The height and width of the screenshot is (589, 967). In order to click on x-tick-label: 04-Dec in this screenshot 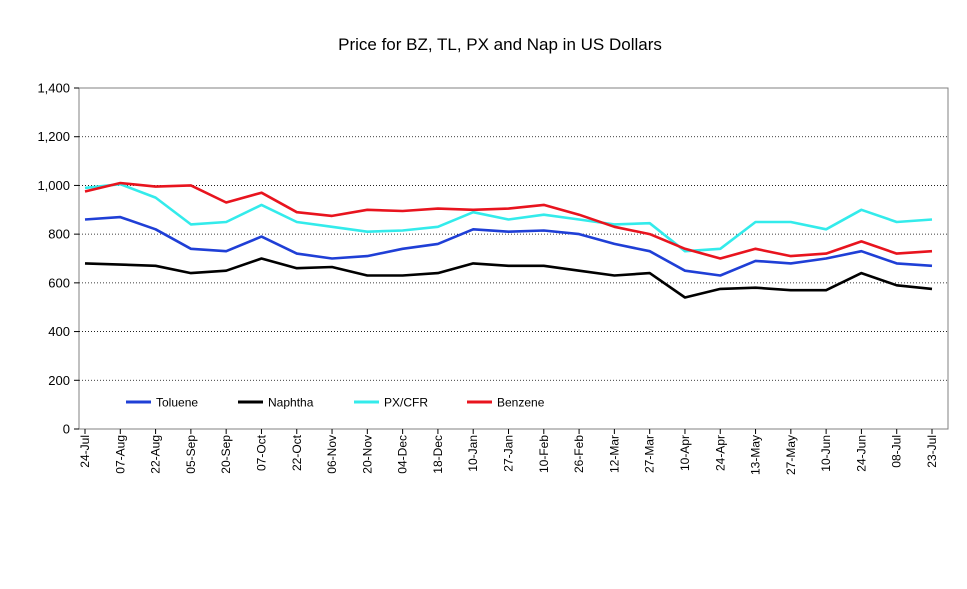, I will do `click(403, 454)`.